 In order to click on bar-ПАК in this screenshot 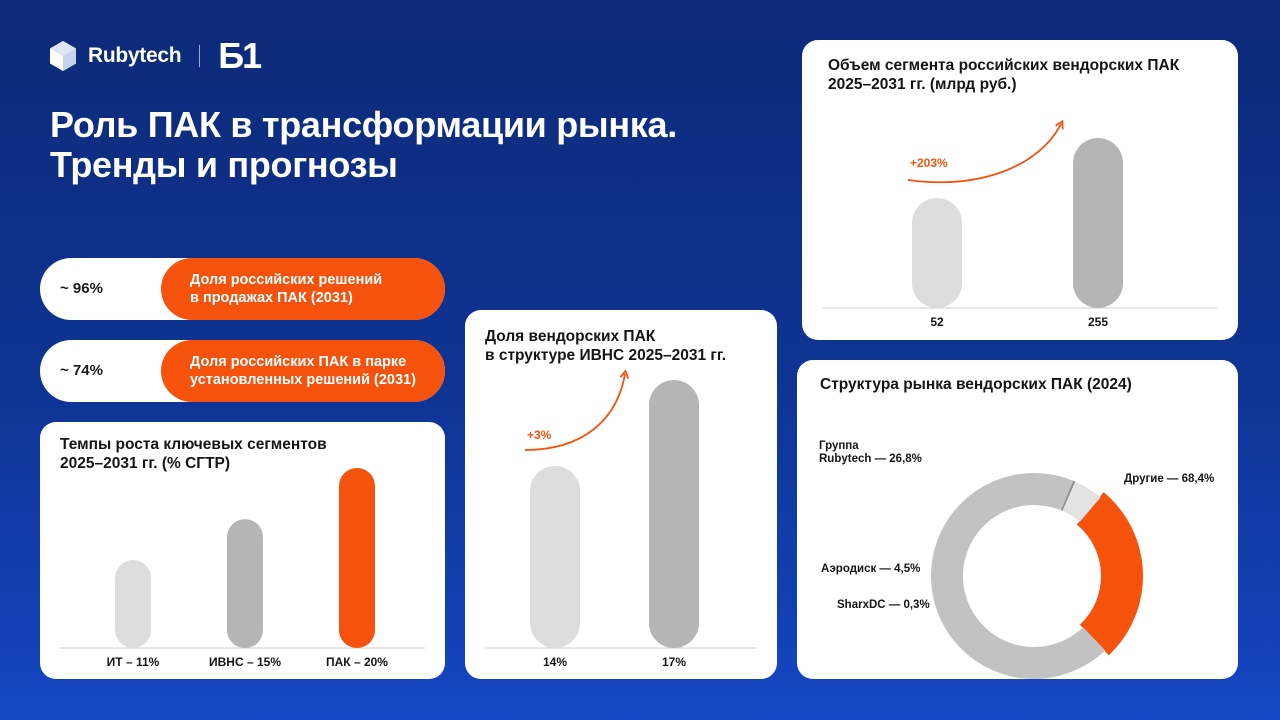, I will do `click(357, 558)`.